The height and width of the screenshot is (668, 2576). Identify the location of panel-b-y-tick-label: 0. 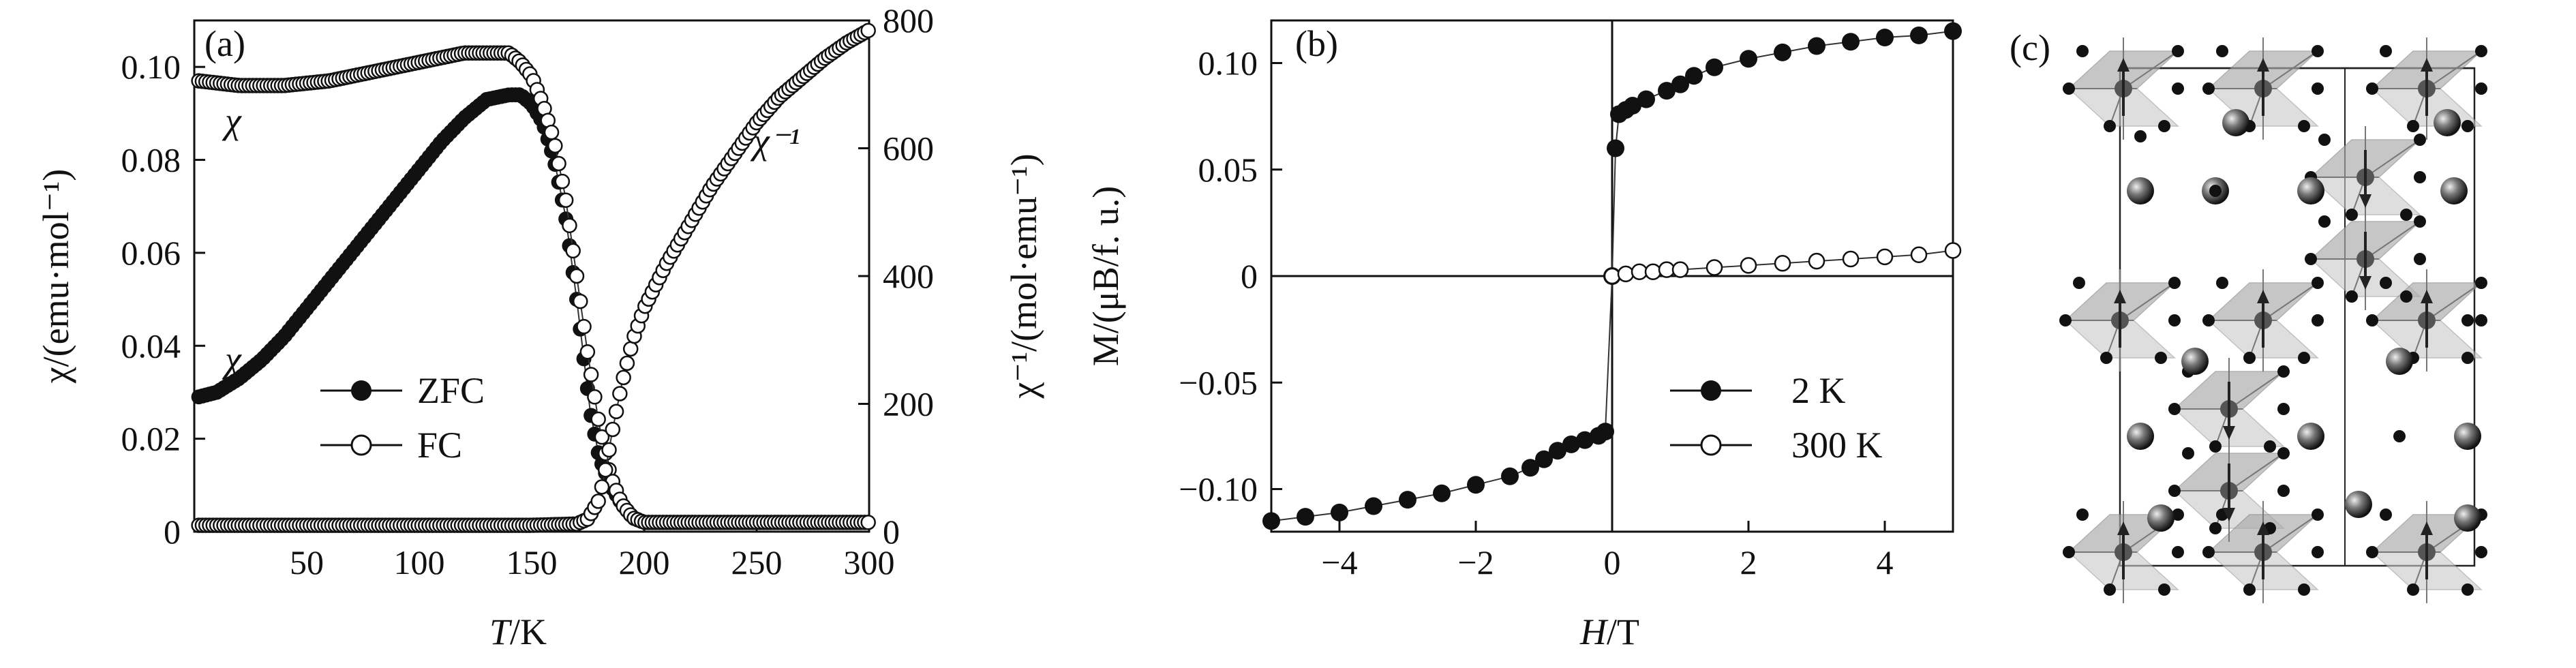
(1249, 276).